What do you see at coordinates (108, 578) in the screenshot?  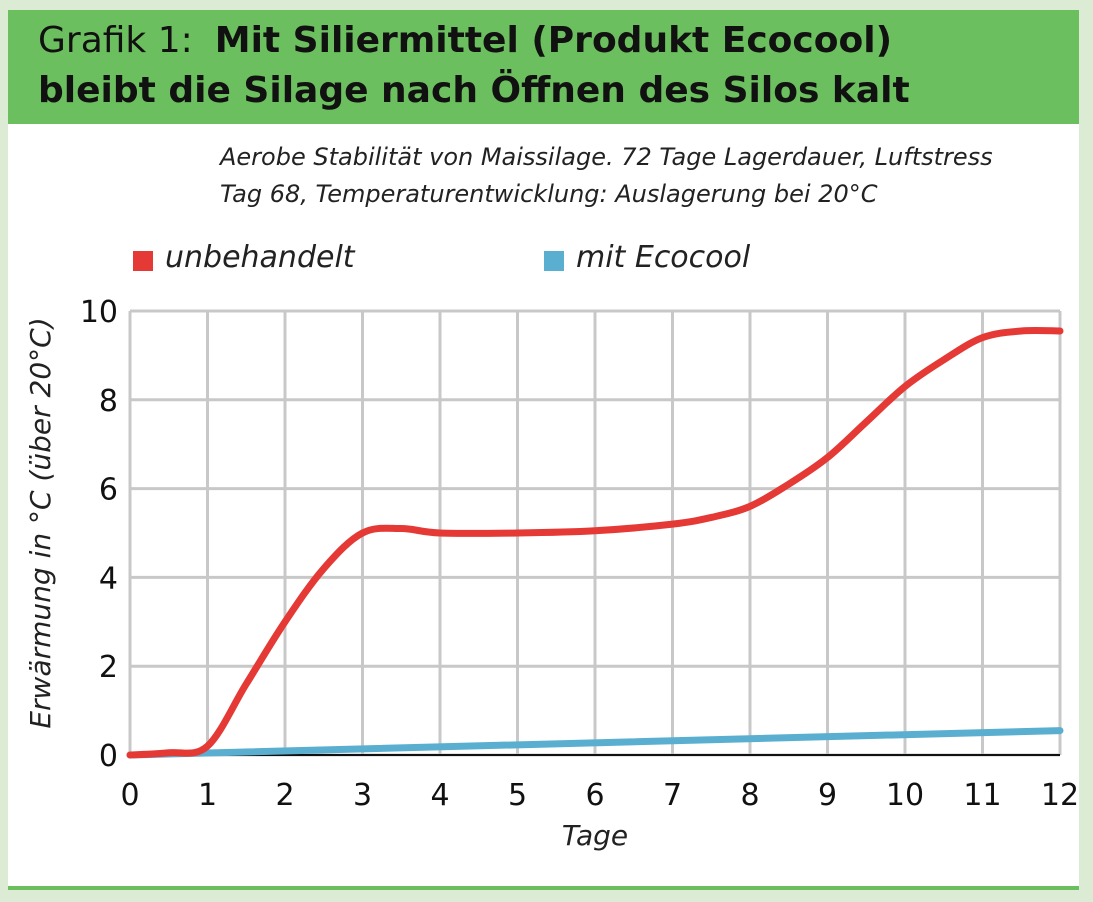 I see `y-tick-label-4: 4` at bounding box center [108, 578].